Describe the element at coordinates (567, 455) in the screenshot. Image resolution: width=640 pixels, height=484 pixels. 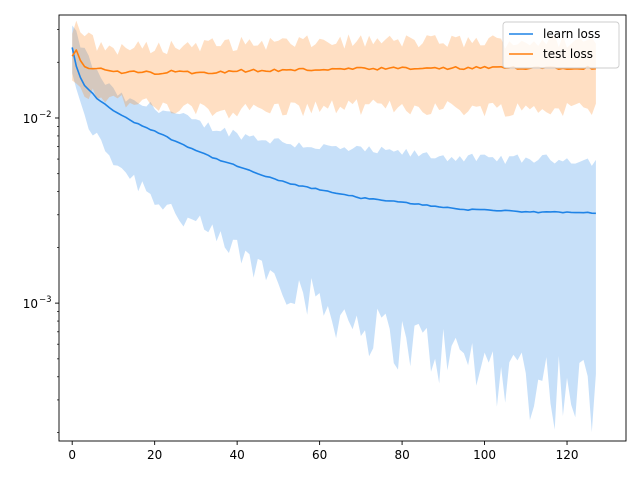
I see `x-tick-label: 120` at that location.